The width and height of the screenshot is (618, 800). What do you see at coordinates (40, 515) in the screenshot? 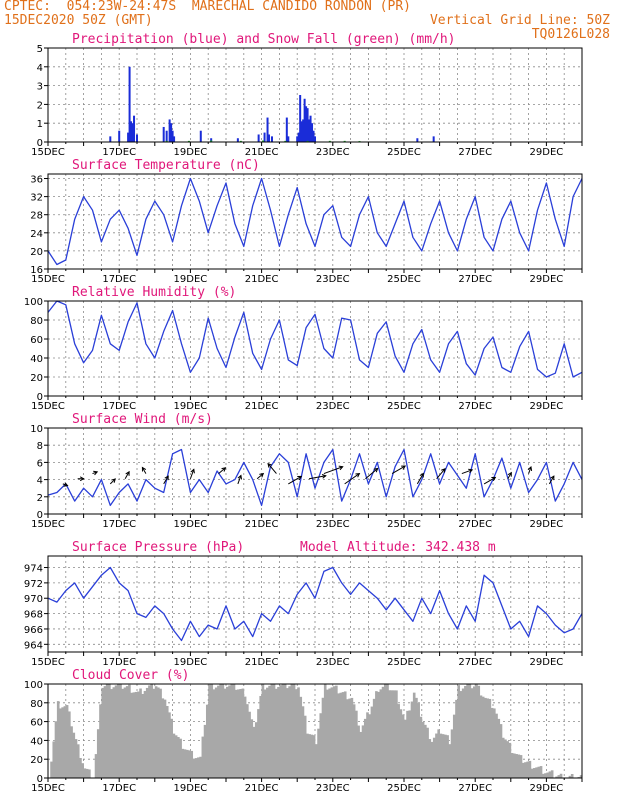
I see `y-tick-label: 0` at bounding box center [40, 515].